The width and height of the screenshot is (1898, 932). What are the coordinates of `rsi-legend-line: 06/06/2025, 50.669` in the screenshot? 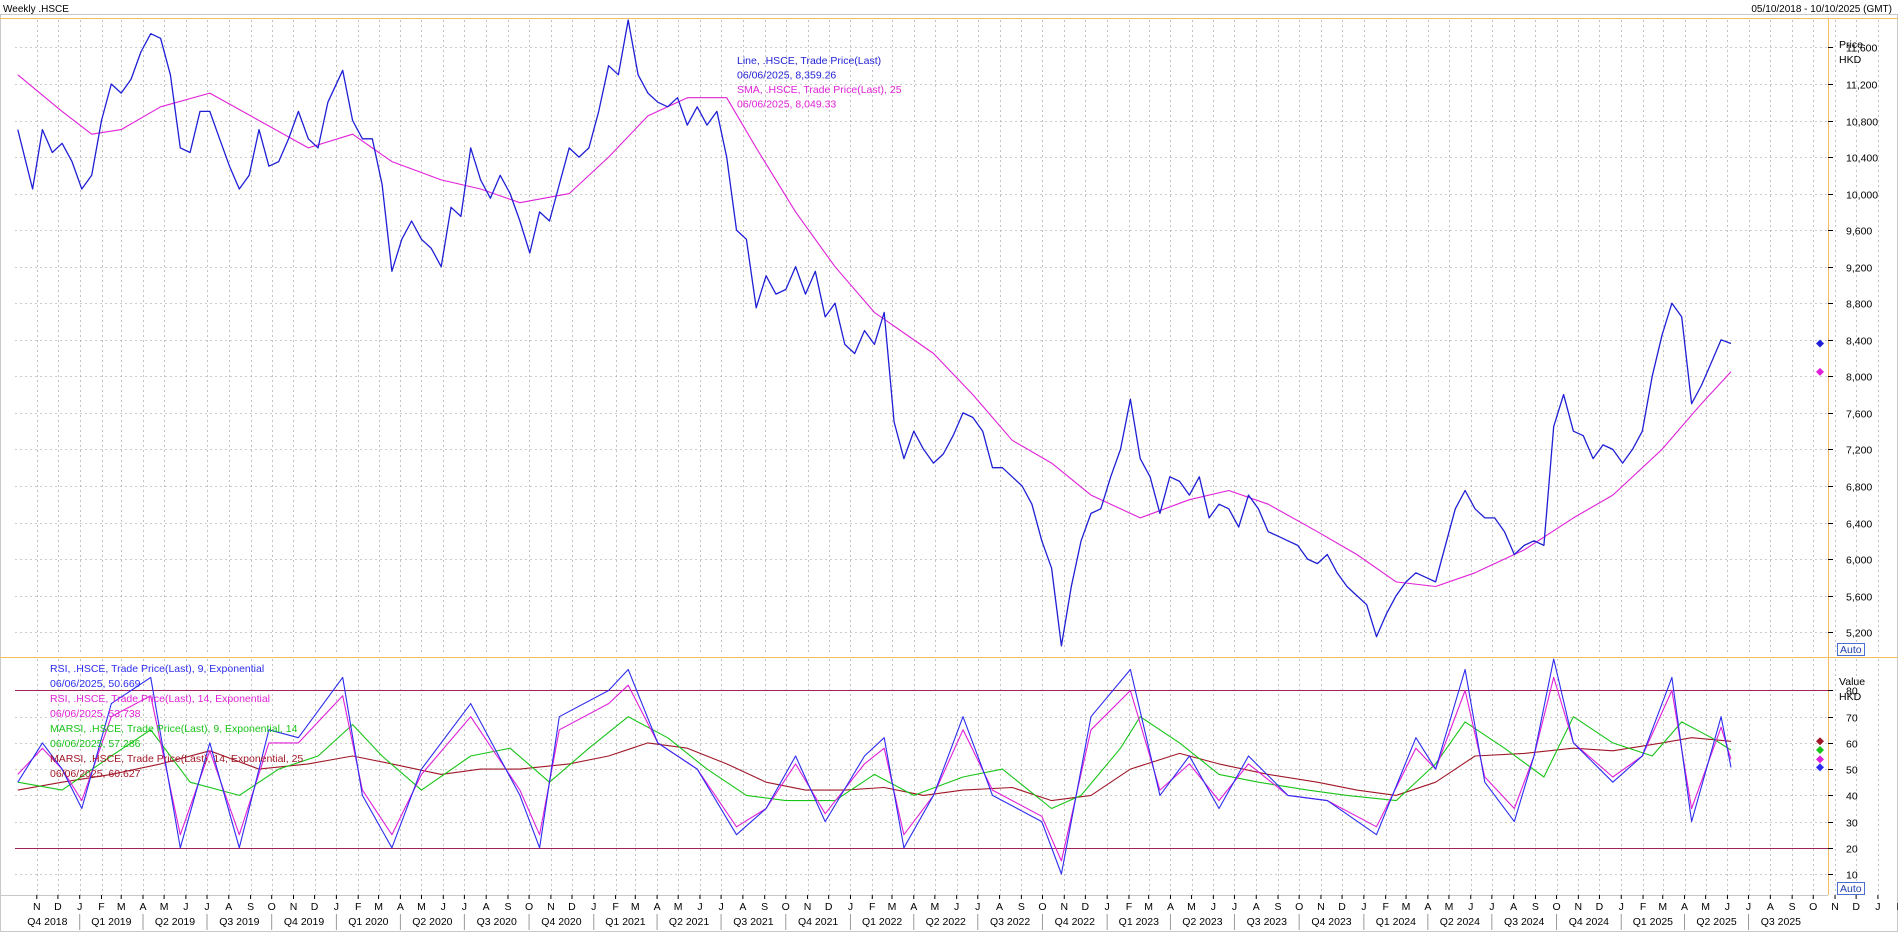 It's located at (95, 684).